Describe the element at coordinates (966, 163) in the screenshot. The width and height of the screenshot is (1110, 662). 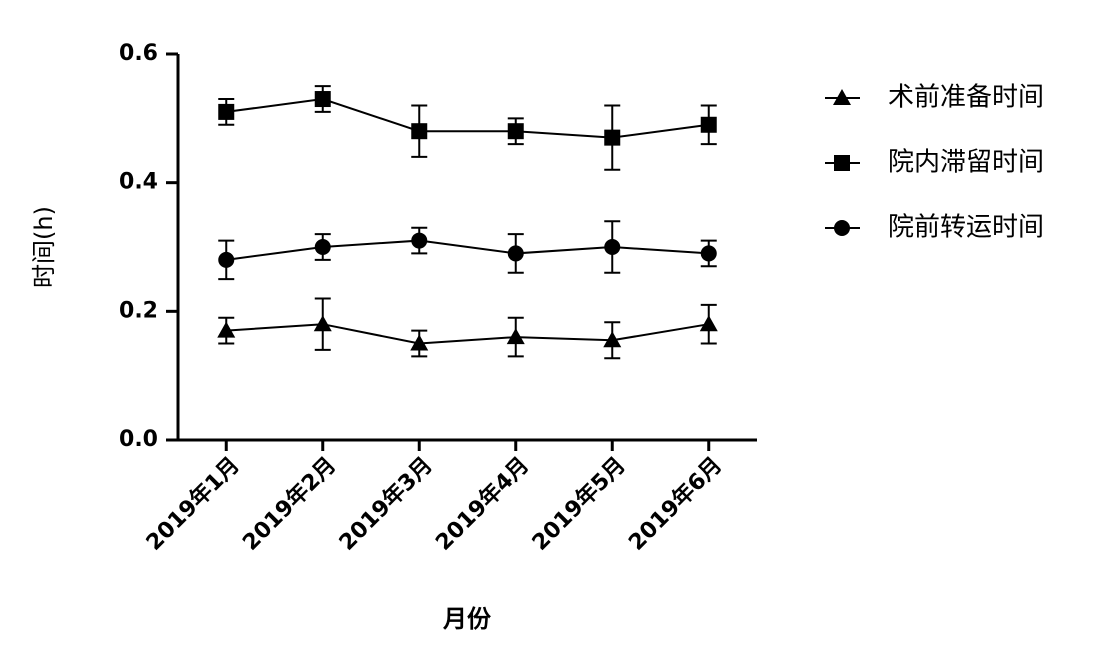
I see `legend-label: 院内滞留时间` at that location.